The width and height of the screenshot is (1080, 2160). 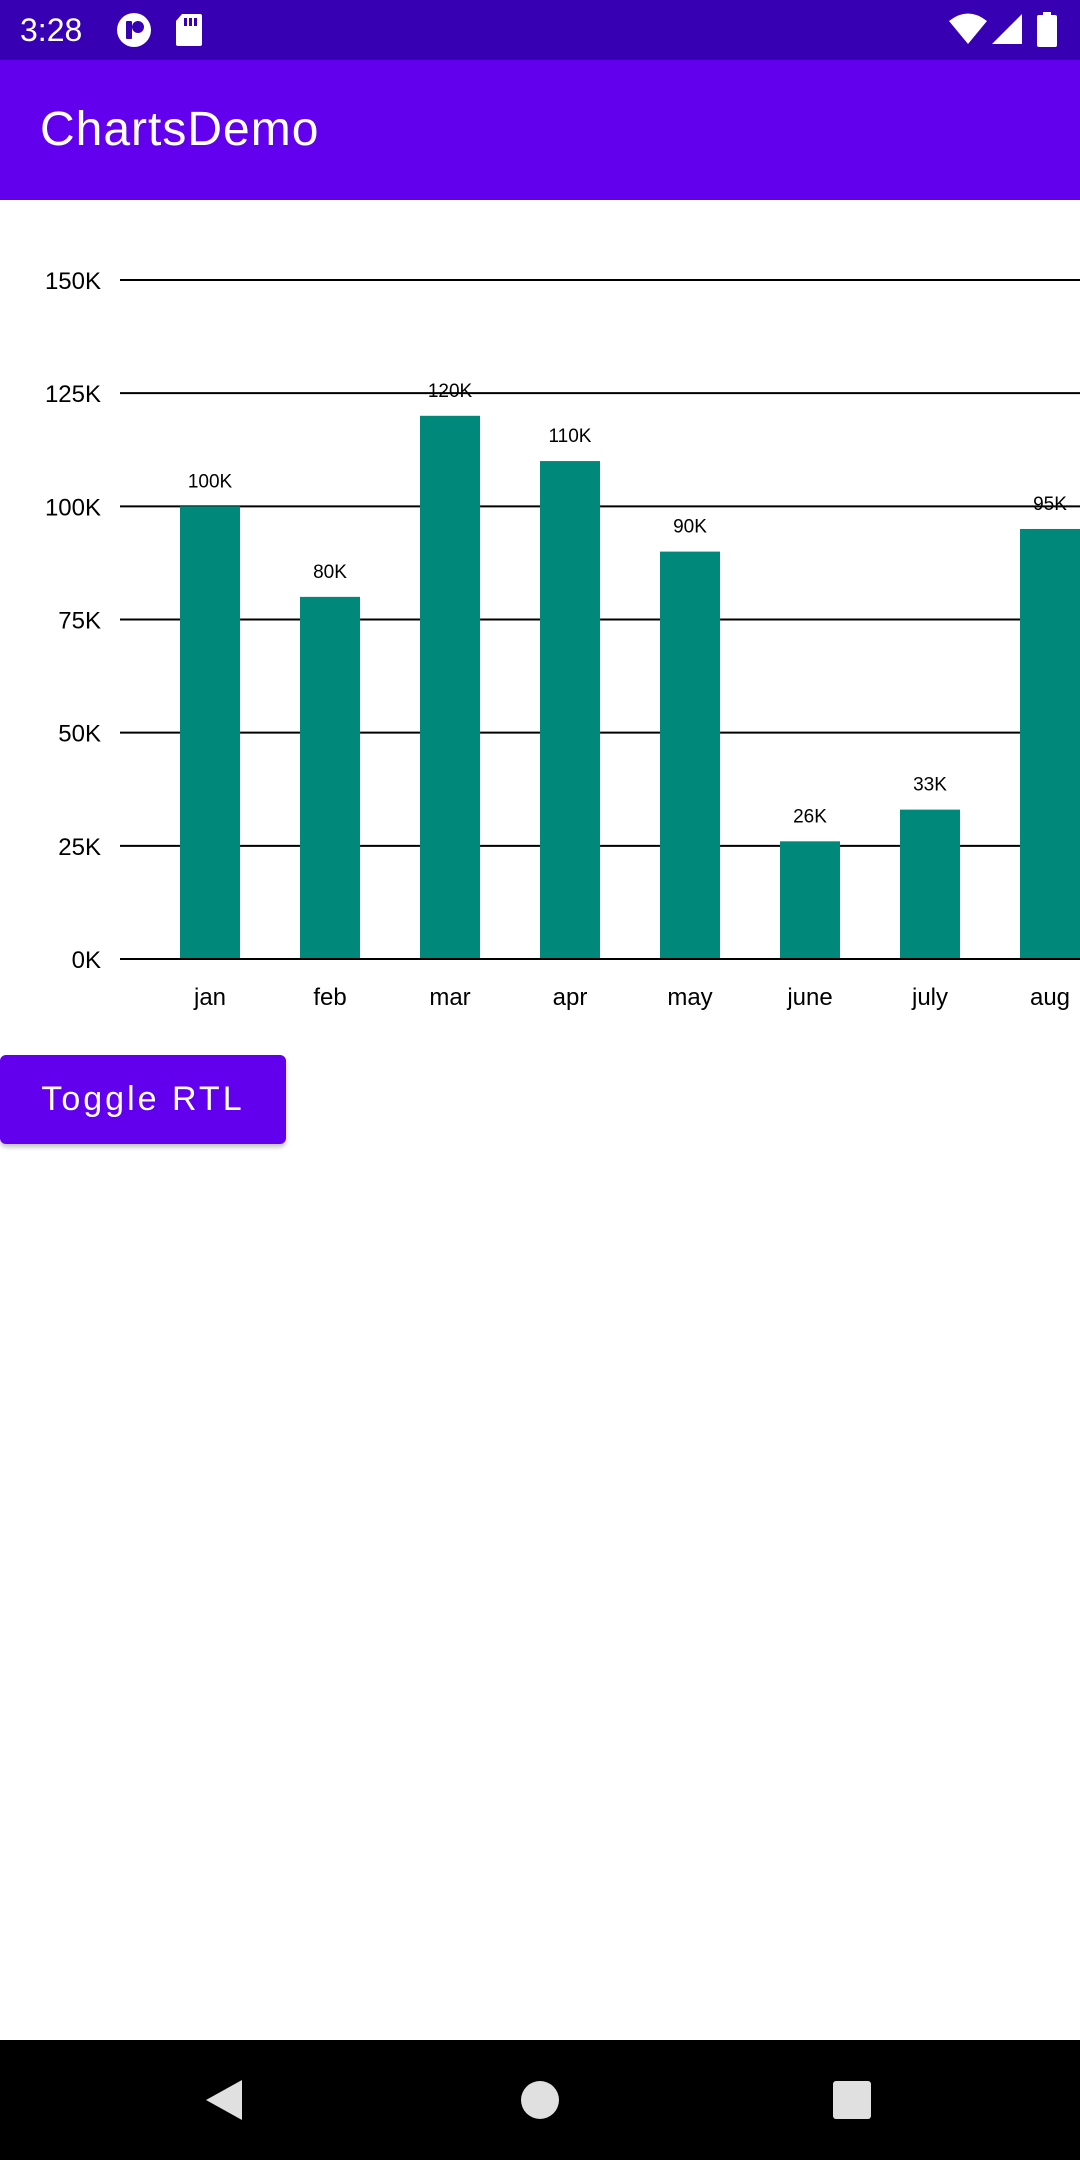 What do you see at coordinates (809, 997) in the screenshot?
I see `x-tick-label: june` at bounding box center [809, 997].